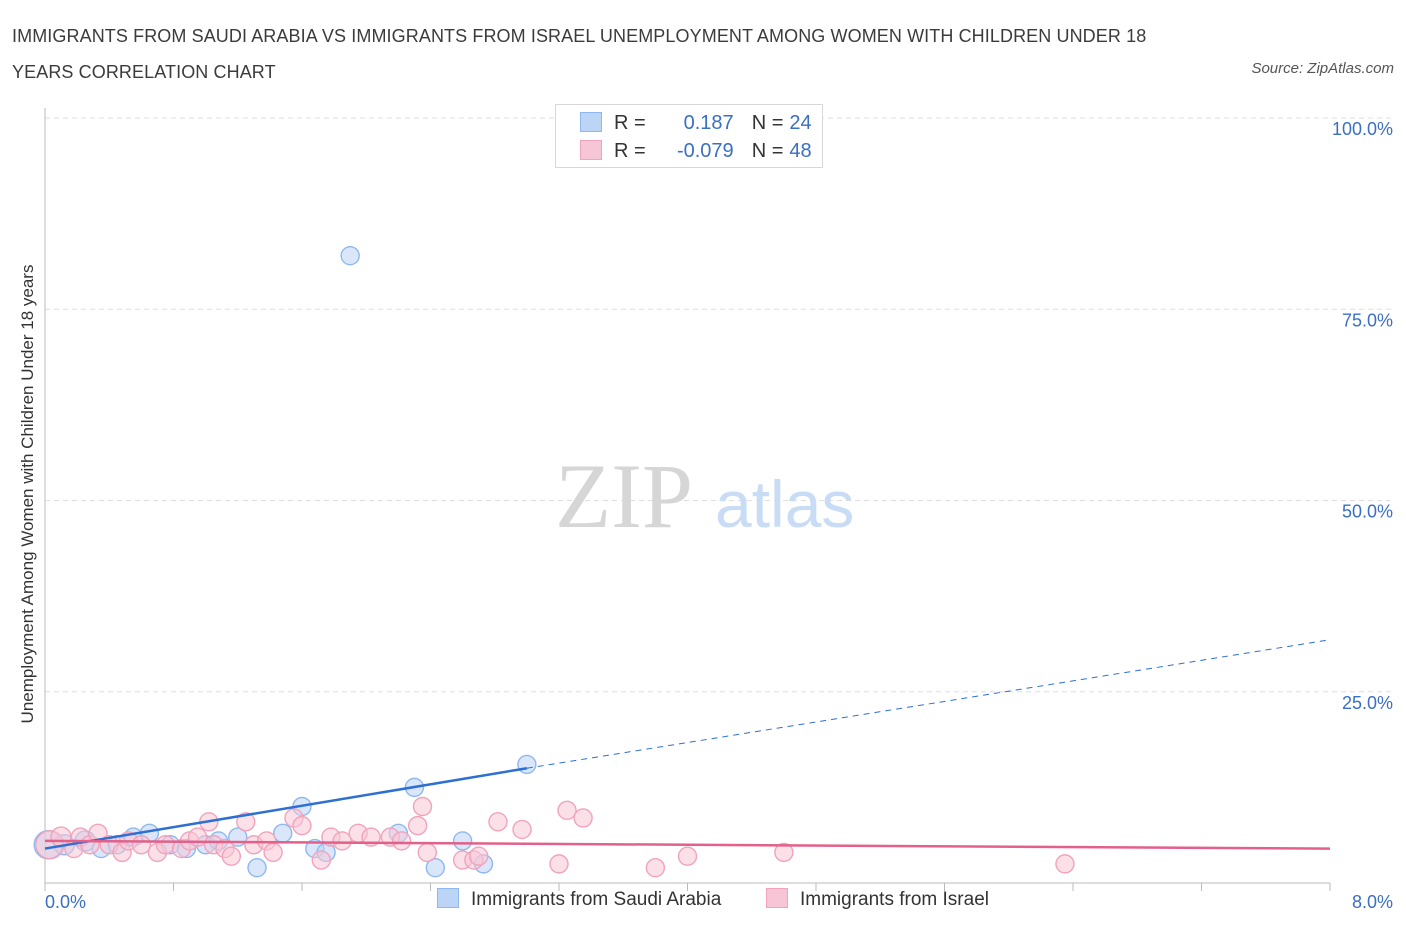  I want to click on y-tick-label: 50.0%, so click(1367, 512).